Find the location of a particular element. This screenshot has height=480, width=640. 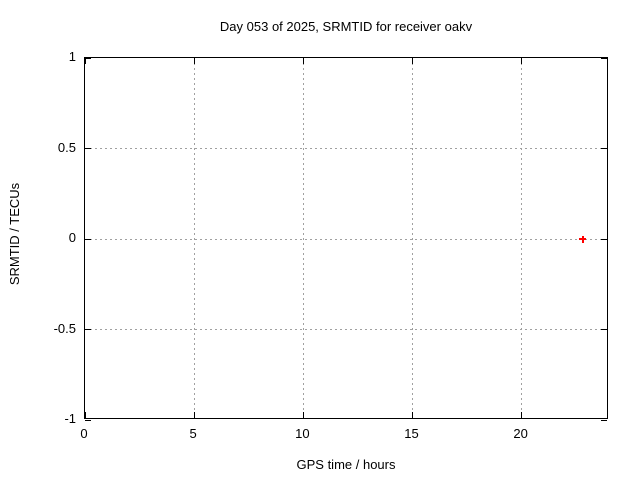

y-tick-label: 0 is located at coordinates (72, 237).